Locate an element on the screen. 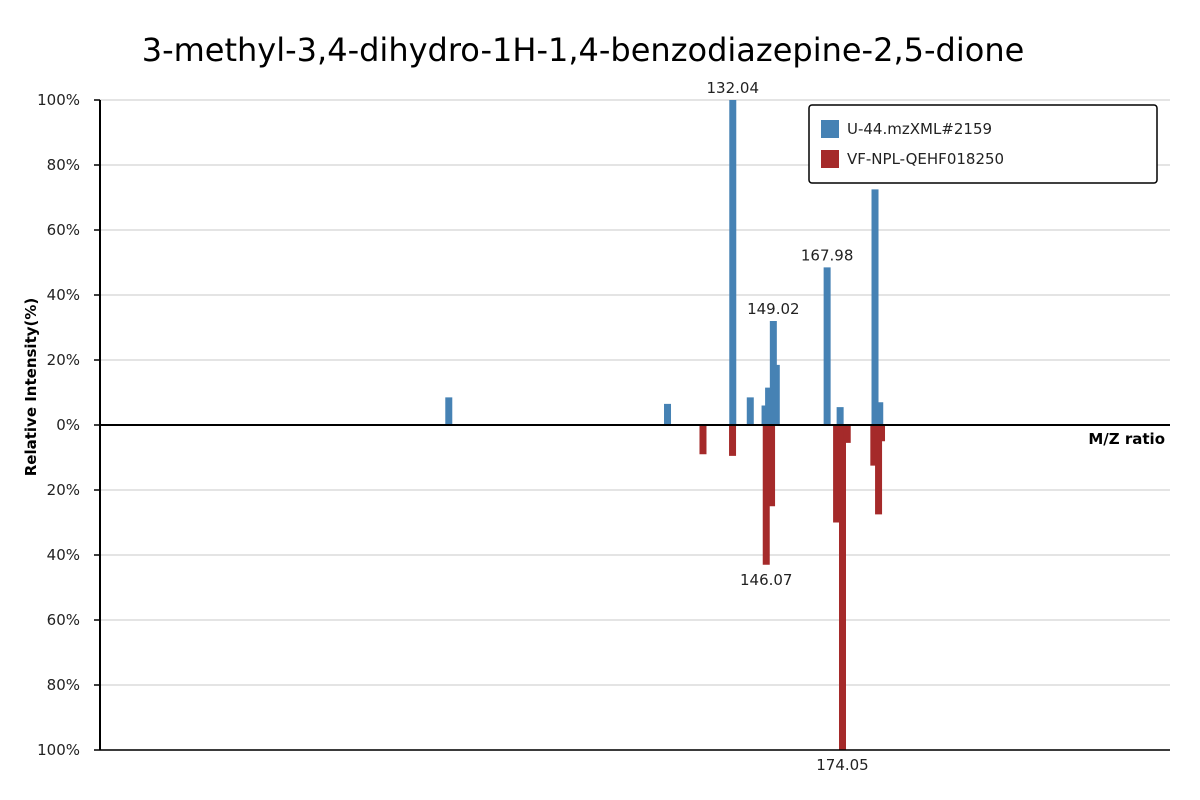 The height and width of the screenshot is (800, 1200). legend-swatch-vf-npl is located at coordinates (830, 159).